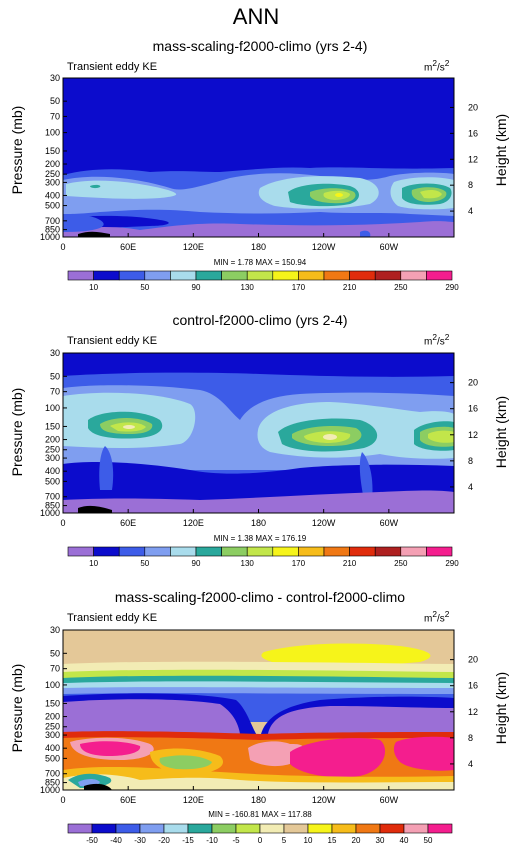 This screenshot has height=851, width=512. Describe the element at coordinates (52, 748) in the screenshot. I see `y-tick-label: 400` at that location.